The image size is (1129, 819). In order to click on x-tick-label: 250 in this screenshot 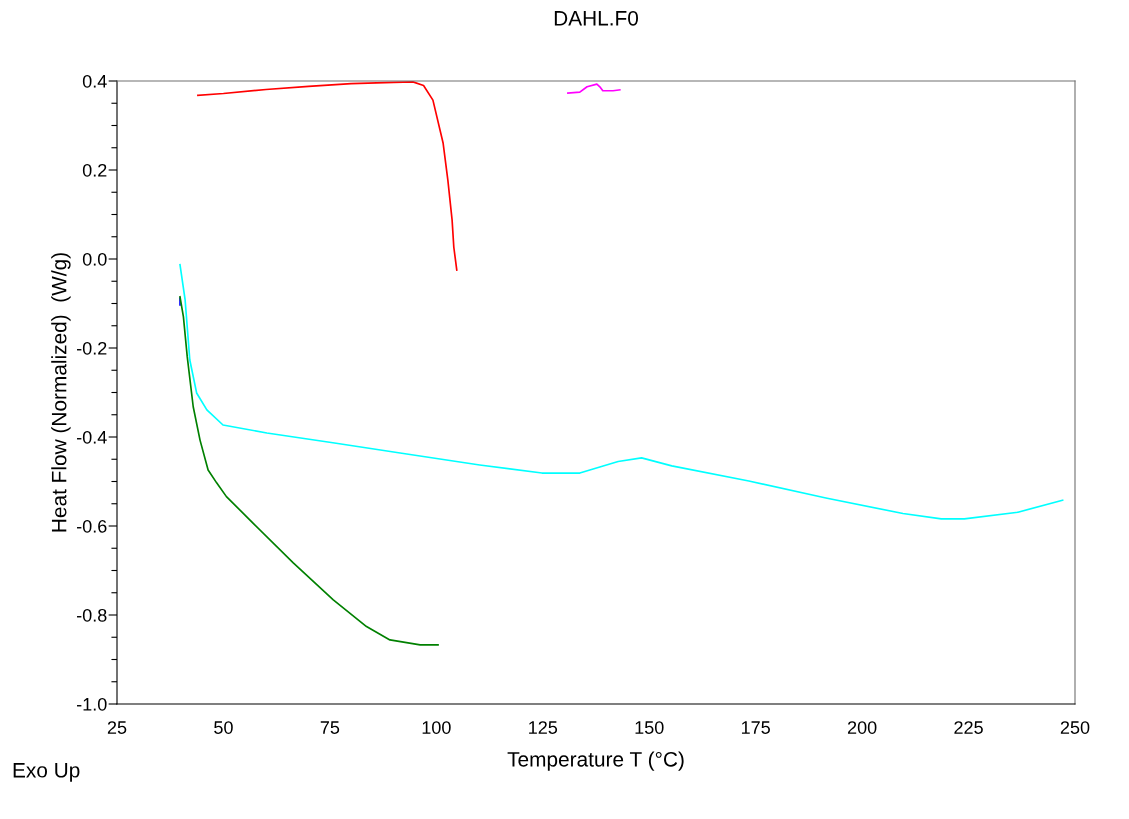, I will do `click(1075, 727)`.